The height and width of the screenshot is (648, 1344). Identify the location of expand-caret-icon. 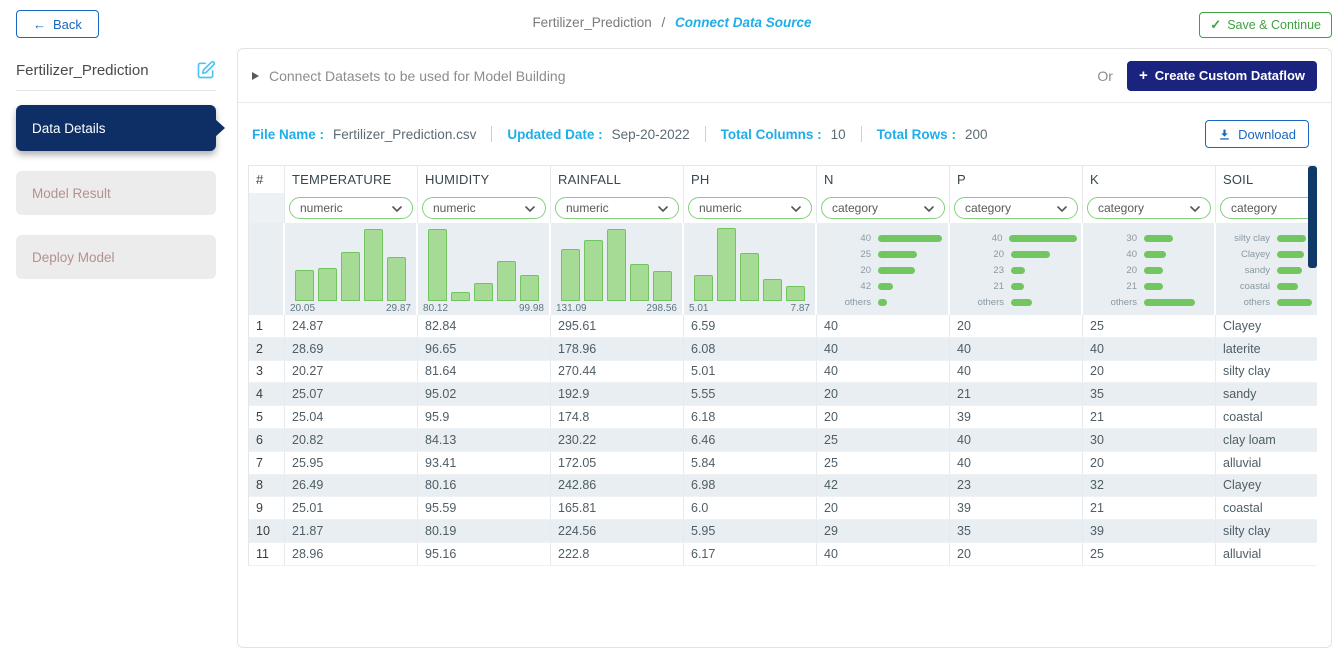
(255, 75).